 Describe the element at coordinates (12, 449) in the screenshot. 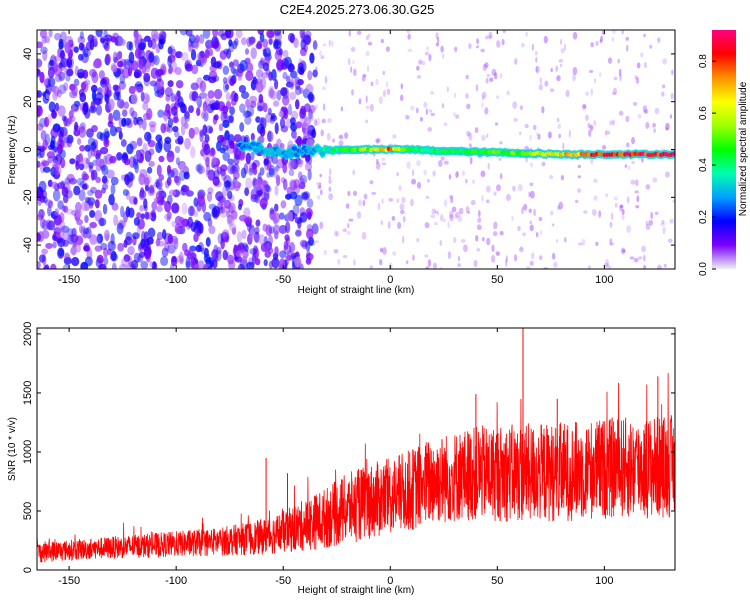

I see `snr-y-label: SNR (10 * v/v)` at that location.